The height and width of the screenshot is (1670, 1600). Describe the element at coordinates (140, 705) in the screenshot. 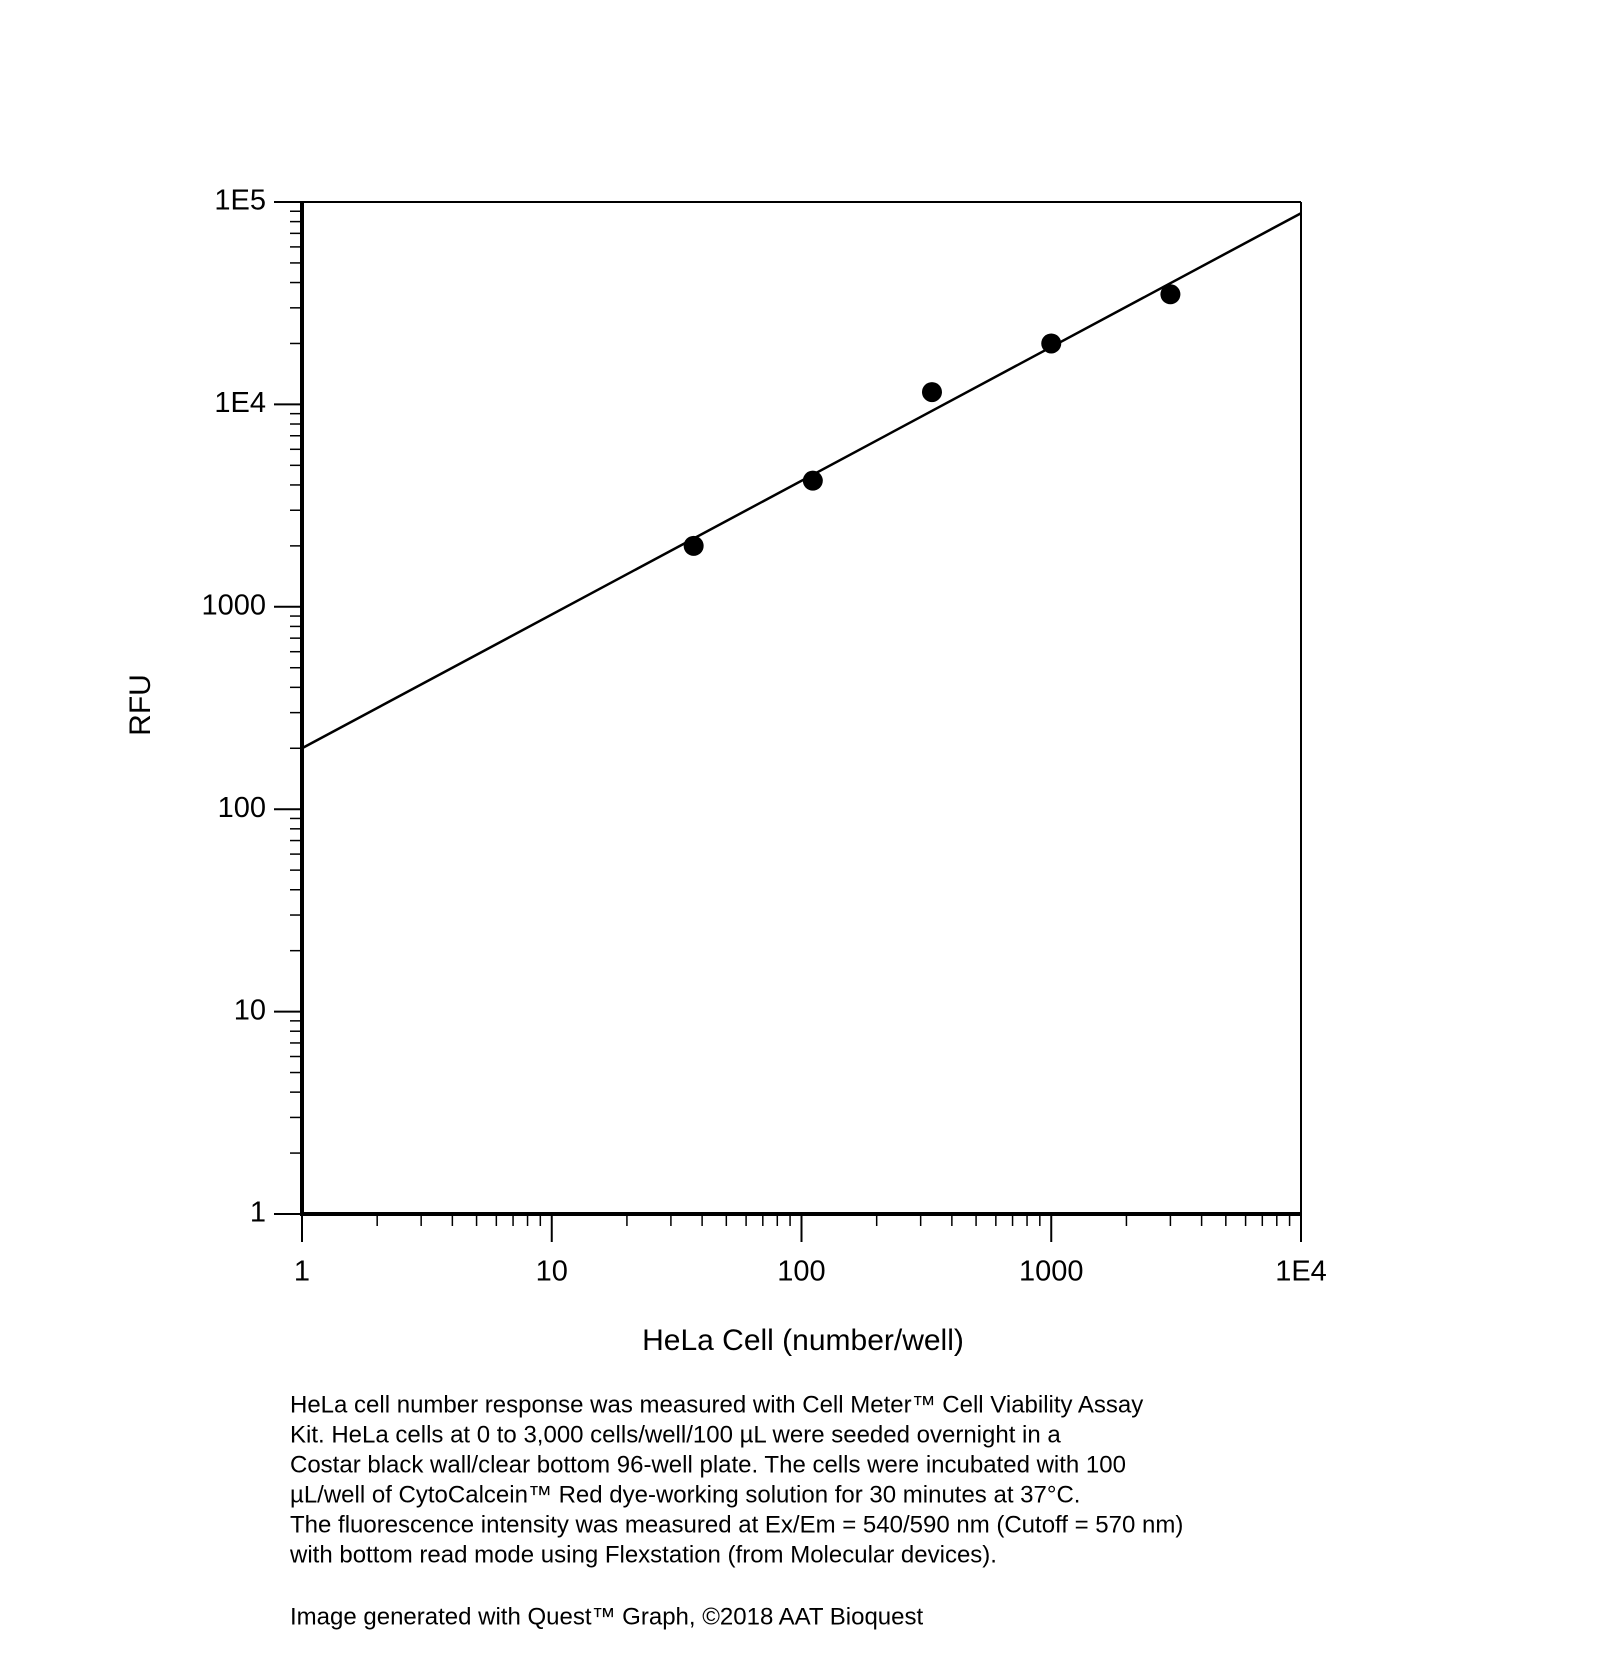

I see `y-axis-label: RFU` at that location.